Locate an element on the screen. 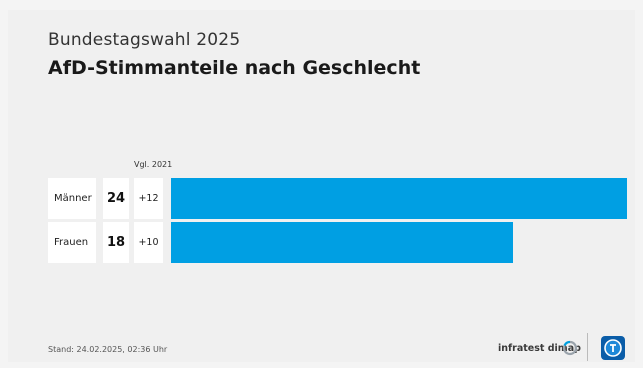 Image resolution: width=643 pixels, height=368 pixels. value-label: 24 is located at coordinates (116, 198).